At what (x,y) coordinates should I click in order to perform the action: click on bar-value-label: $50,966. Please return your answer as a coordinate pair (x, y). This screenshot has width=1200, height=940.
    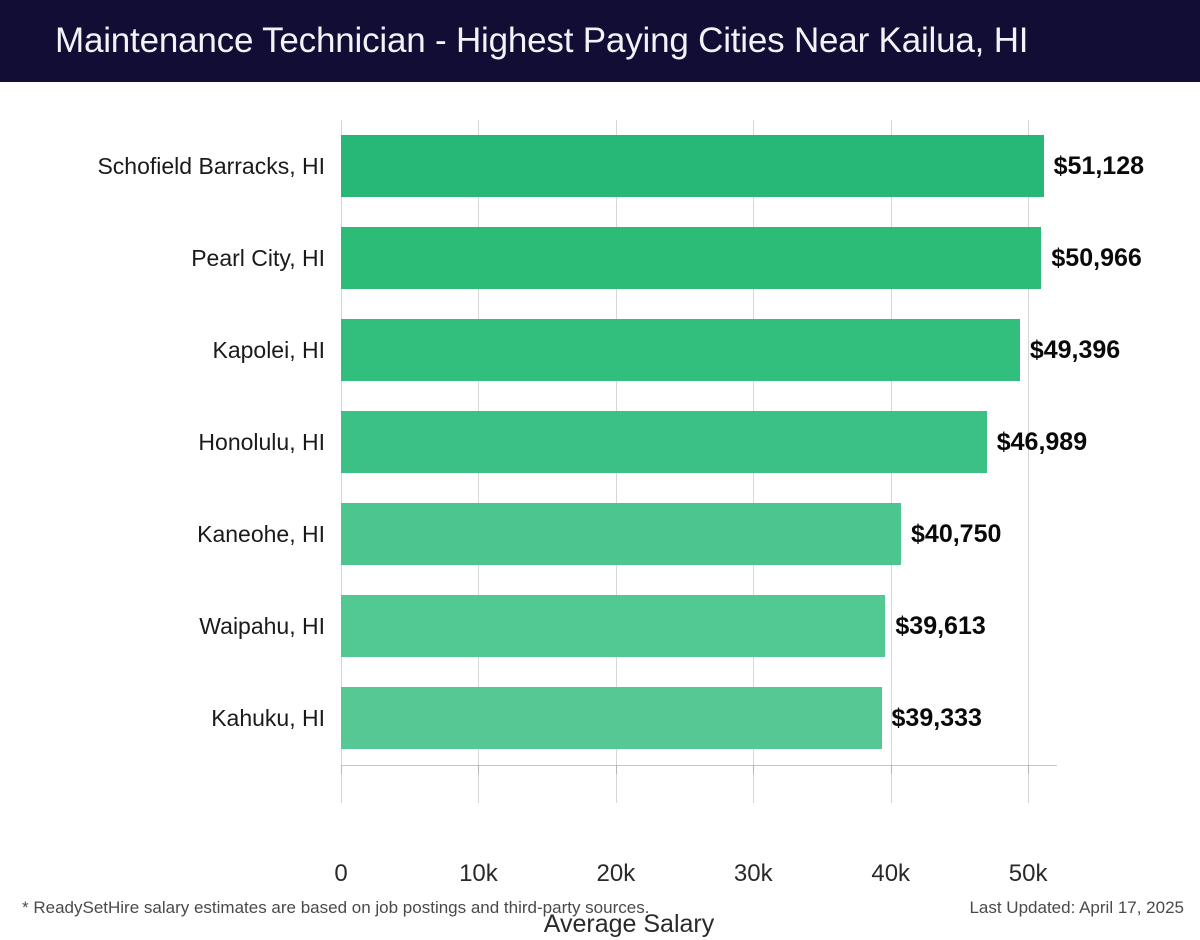
    Looking at the image, I should click on (1096, 258).